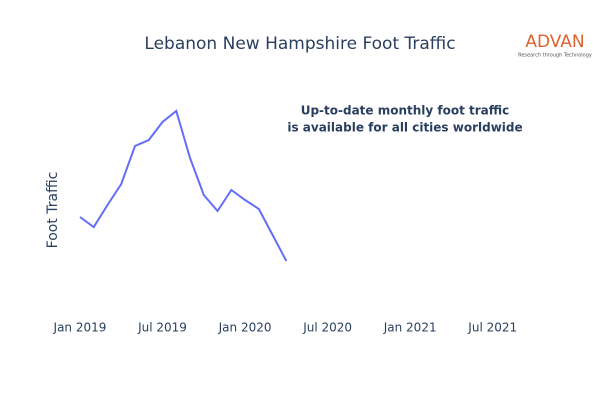 Image resolution: width=600 pixels, height=404 pixels. What do you see at coordinates (492, 328) in the screenshot?
I see `x-tick-label: Jul 2021` at bounding box center [492, 328].